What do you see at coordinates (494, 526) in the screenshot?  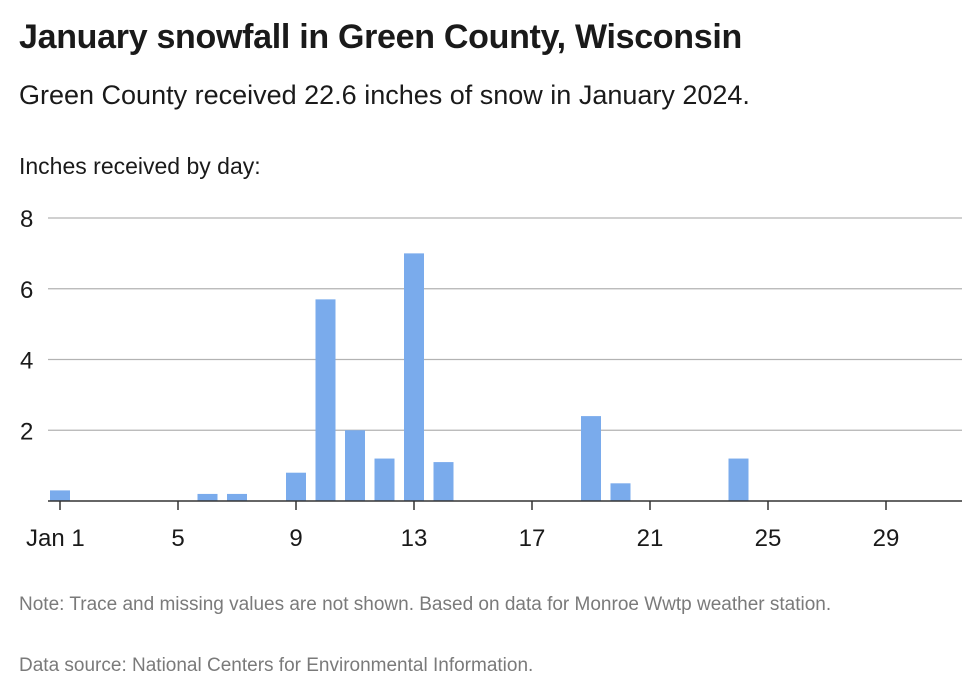 I see `x-axis: Jan 1 5 9 13 17 21 25 29` at bounding box center [494, 526].